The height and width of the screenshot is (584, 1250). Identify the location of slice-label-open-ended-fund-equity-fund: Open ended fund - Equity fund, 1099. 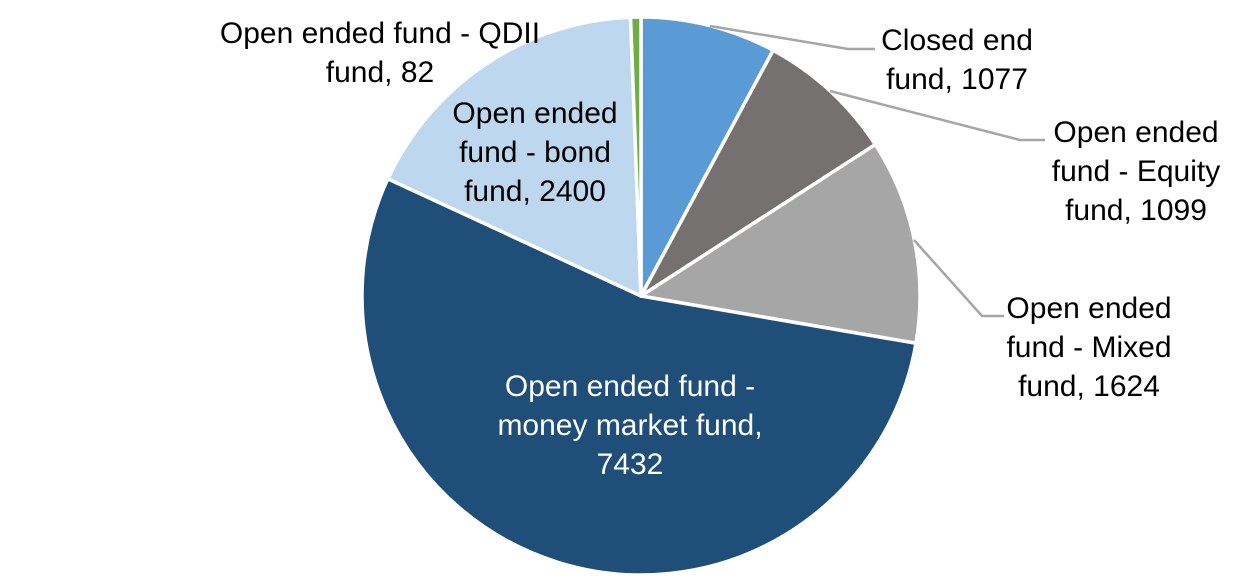
(1136, 171).